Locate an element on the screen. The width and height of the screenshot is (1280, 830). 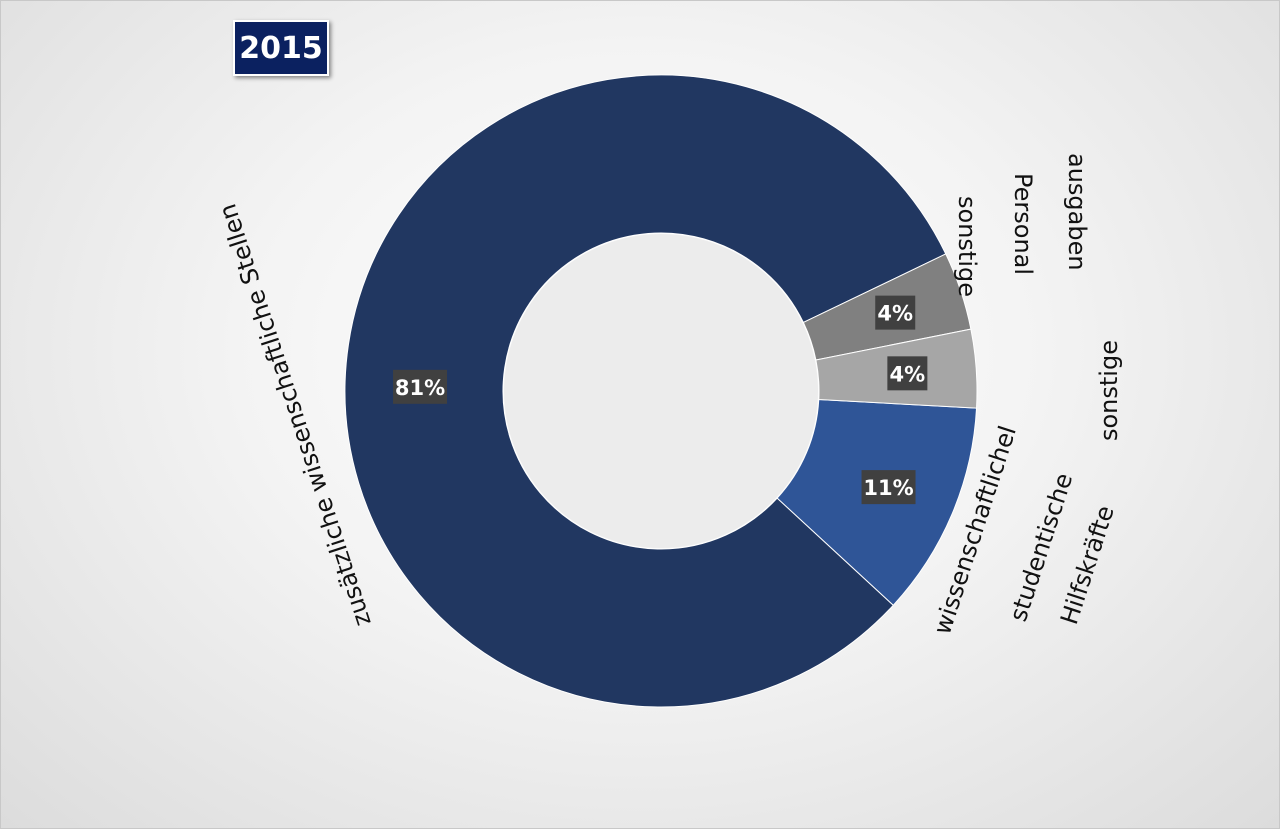
category-label-line: Hilfskräfte is located at coordinates (1087, 565).